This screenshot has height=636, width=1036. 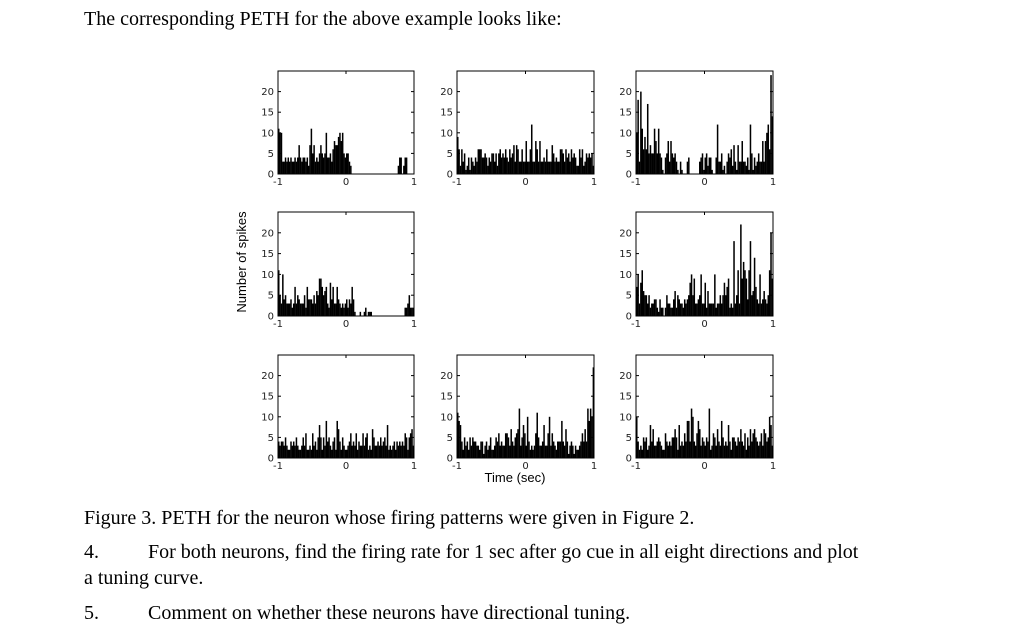 I want to click on y-tick-label: 0, so click(x=629, y=317).